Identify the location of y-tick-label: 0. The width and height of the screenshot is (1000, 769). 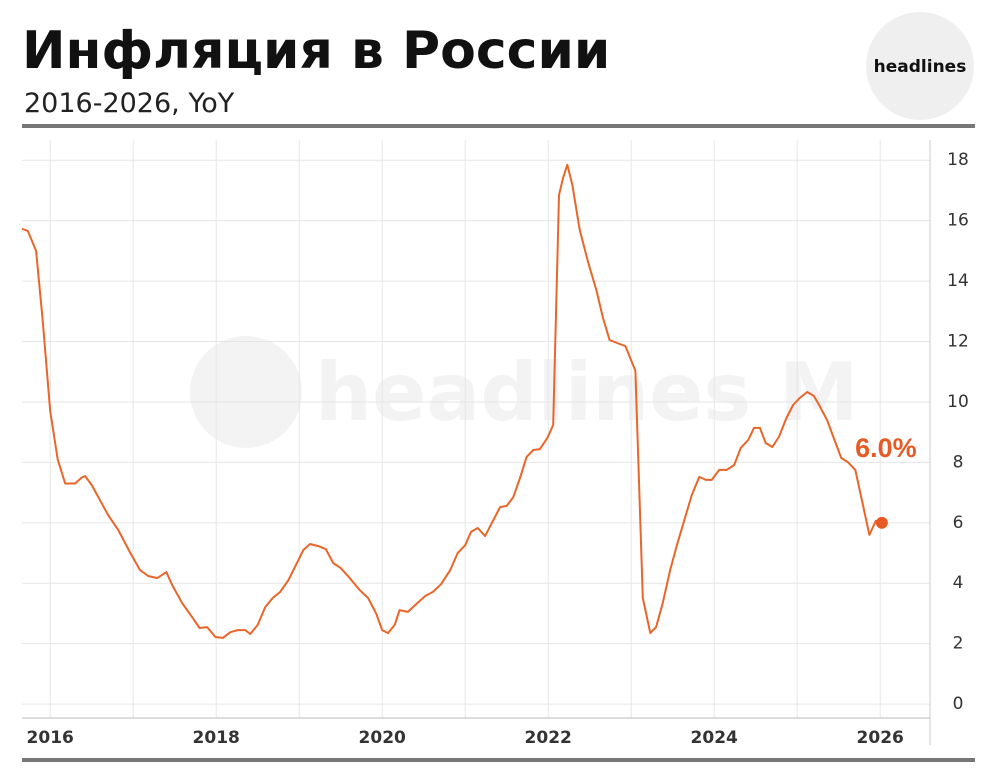
(958, 704).